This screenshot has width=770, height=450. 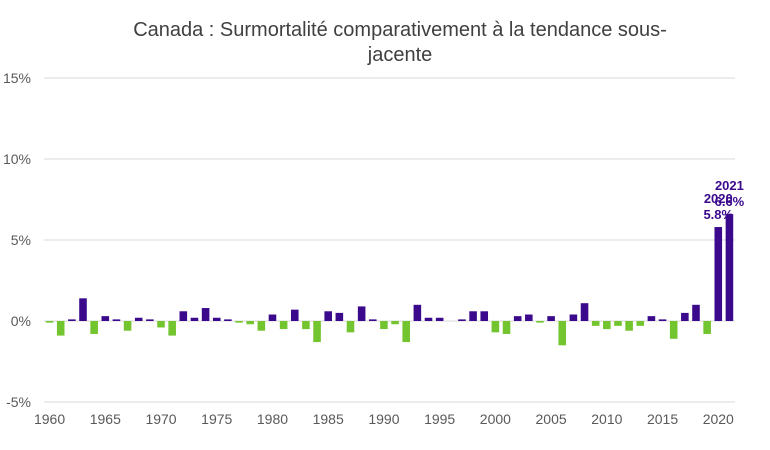 What do you see at coordinates (272, 419) in the screenshot?
I see `x-tick-label: 1980` at bounding box center [272, 419].